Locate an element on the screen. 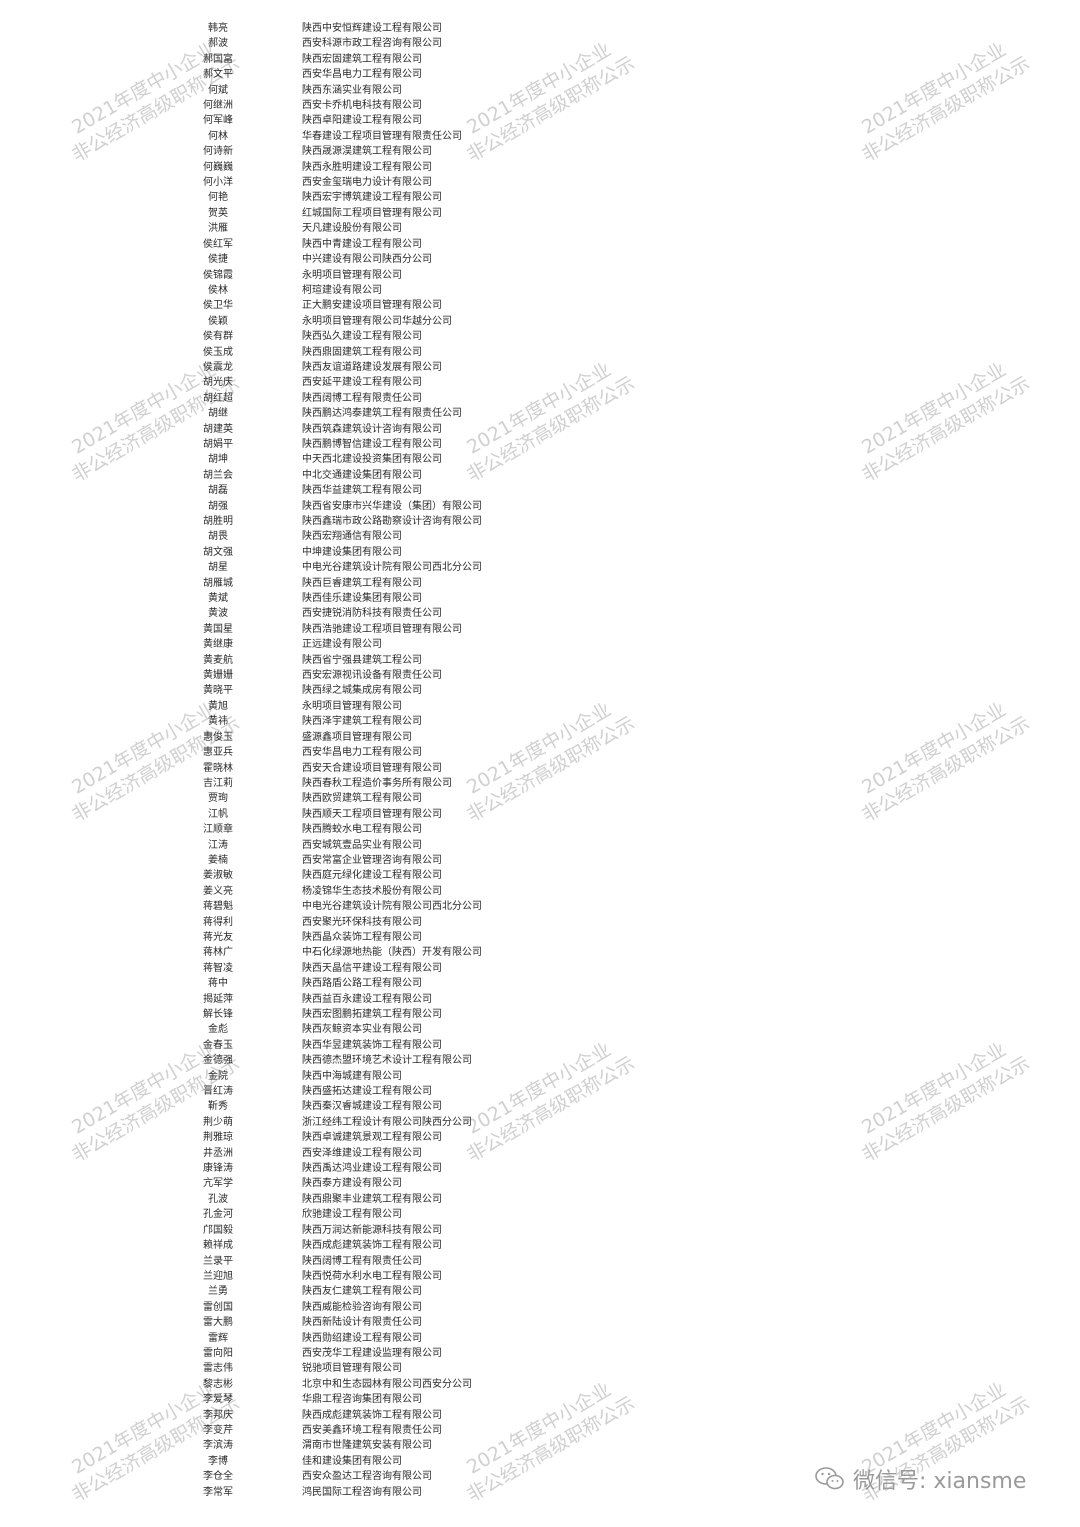  company-name: 正远建设有限公司 is located at coordinates (342, 645).